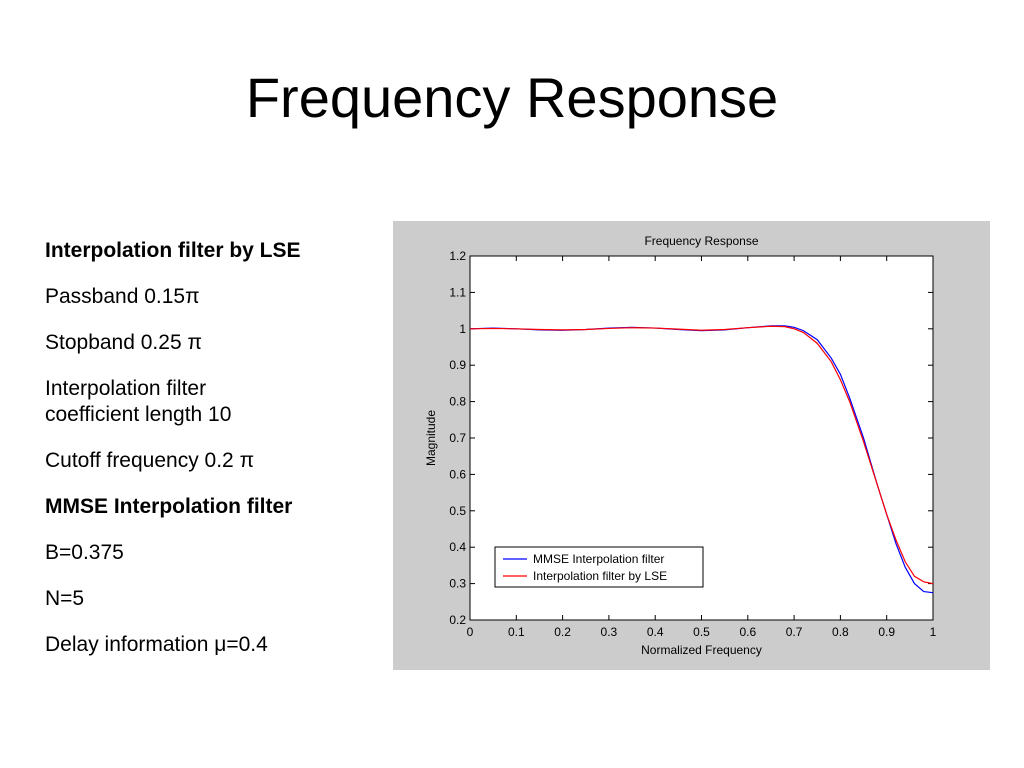  Describe the element at coordinates (457, 511) in the screenshot. I see `y-tick-label: 0.5` at that location.